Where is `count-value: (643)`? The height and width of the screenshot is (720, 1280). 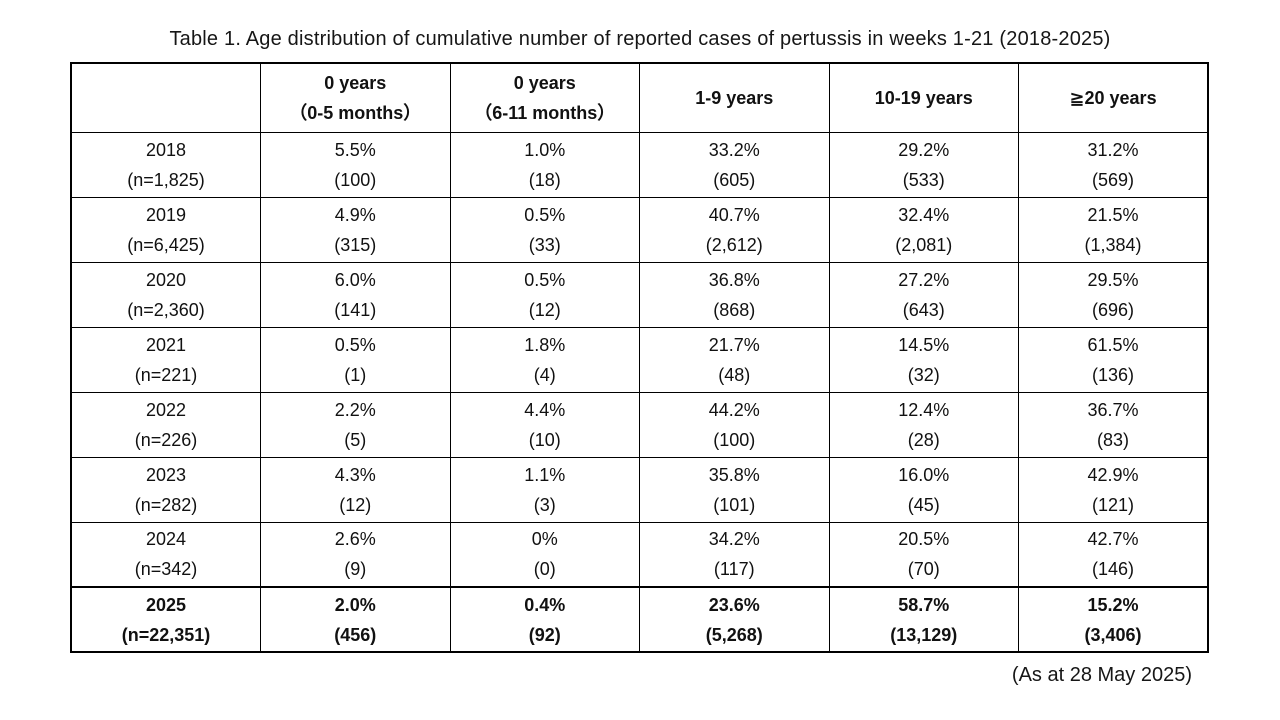
count-value: (643) is located at coordinates (923, 309).